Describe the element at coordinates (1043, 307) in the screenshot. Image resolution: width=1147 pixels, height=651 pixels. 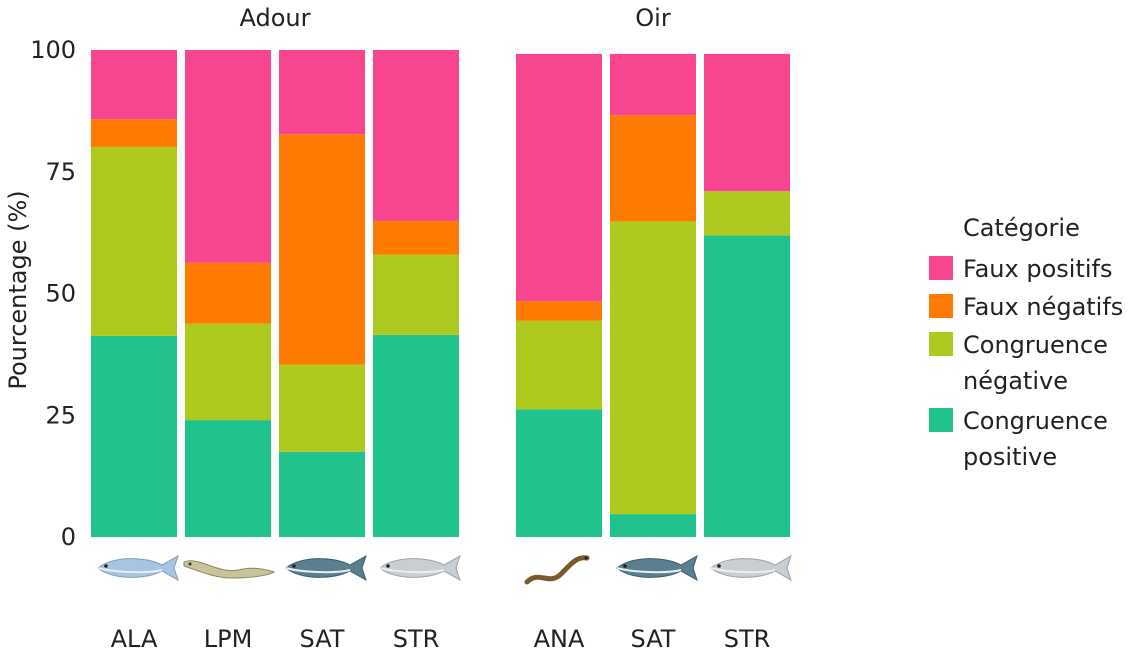
I see `legend-label-fn: Faux négatifs` at that location.